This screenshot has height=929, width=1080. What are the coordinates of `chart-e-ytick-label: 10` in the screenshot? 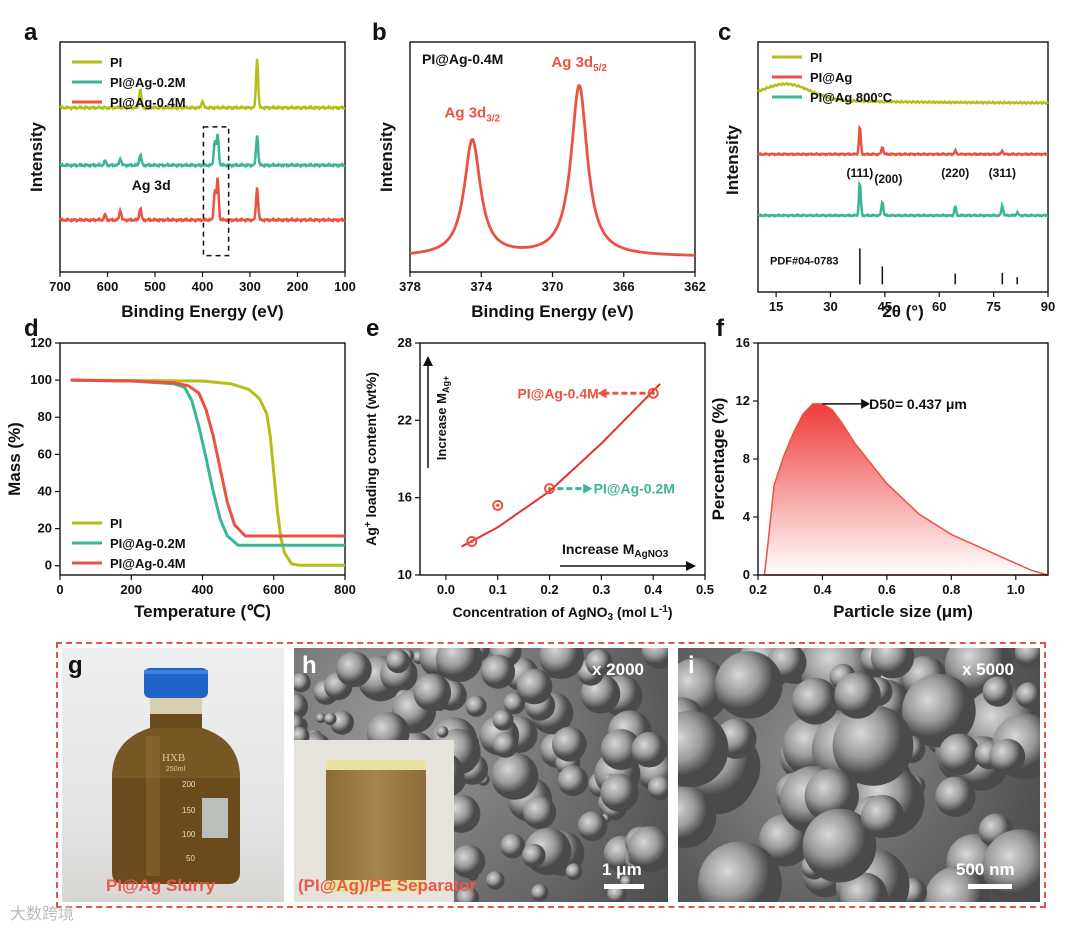 It's located at (405, 574).